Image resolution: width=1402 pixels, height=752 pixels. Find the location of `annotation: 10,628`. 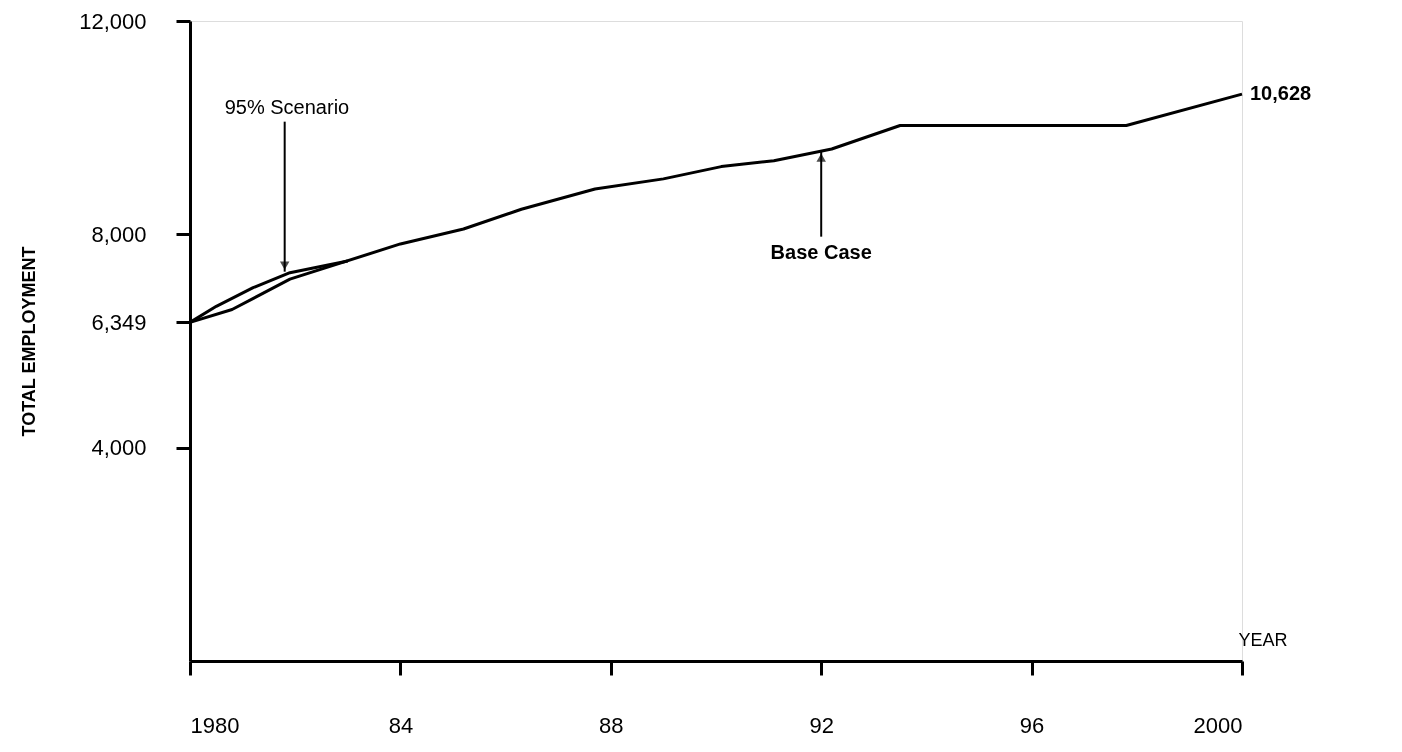

annotation: 10,628 is located at coordinates (1281, 93).